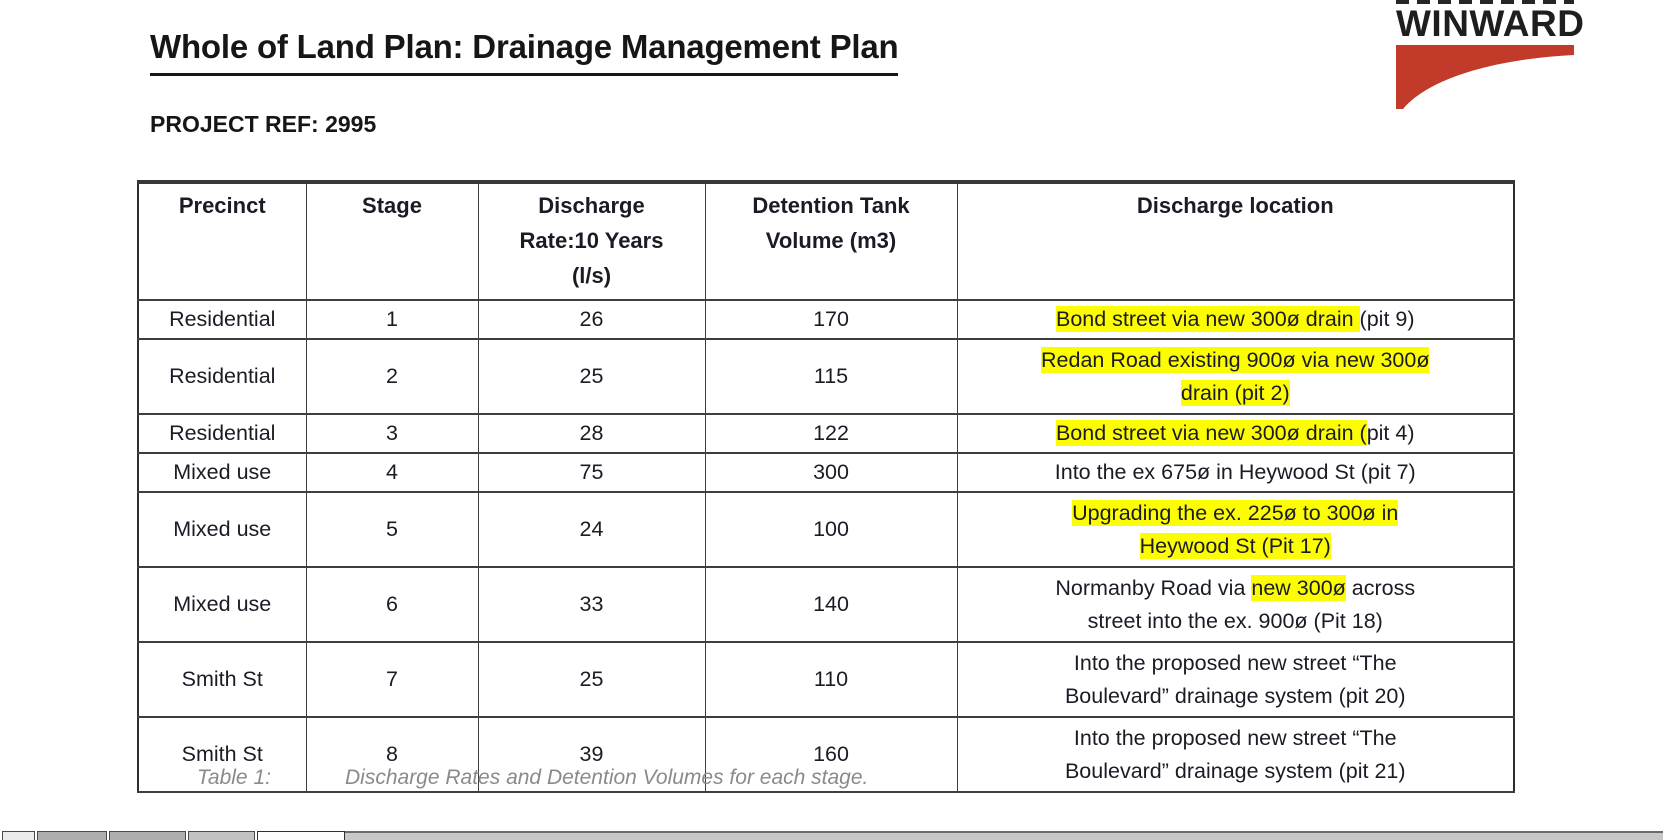 The height and width of the screenshot is (840, 1663). I want to click on cell-stage: 4, so click(392, 472).